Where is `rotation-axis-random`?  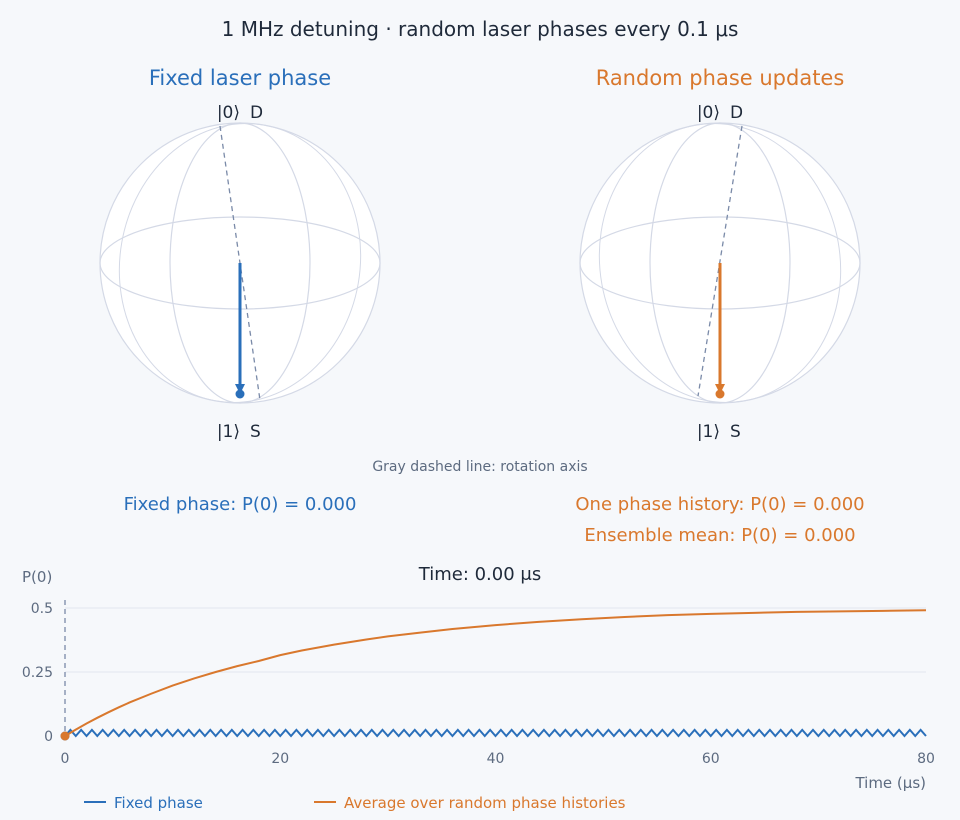
rotation-axis-random is located at coordinates (720, 261).